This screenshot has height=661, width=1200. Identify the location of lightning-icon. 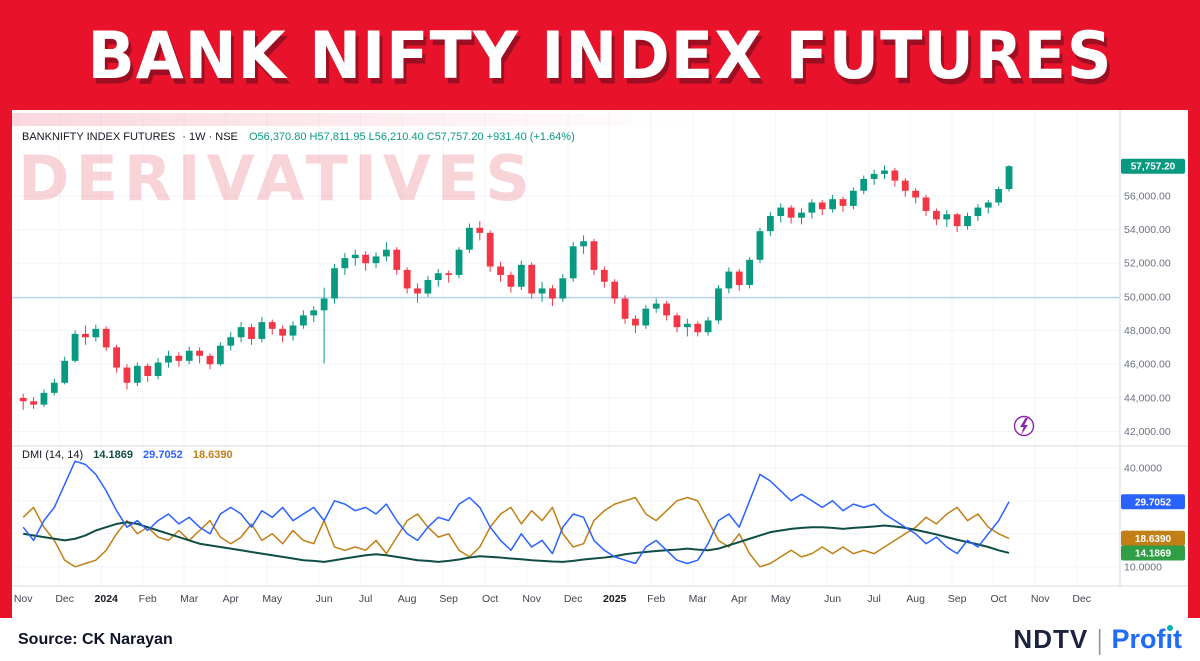
(1024, 426).